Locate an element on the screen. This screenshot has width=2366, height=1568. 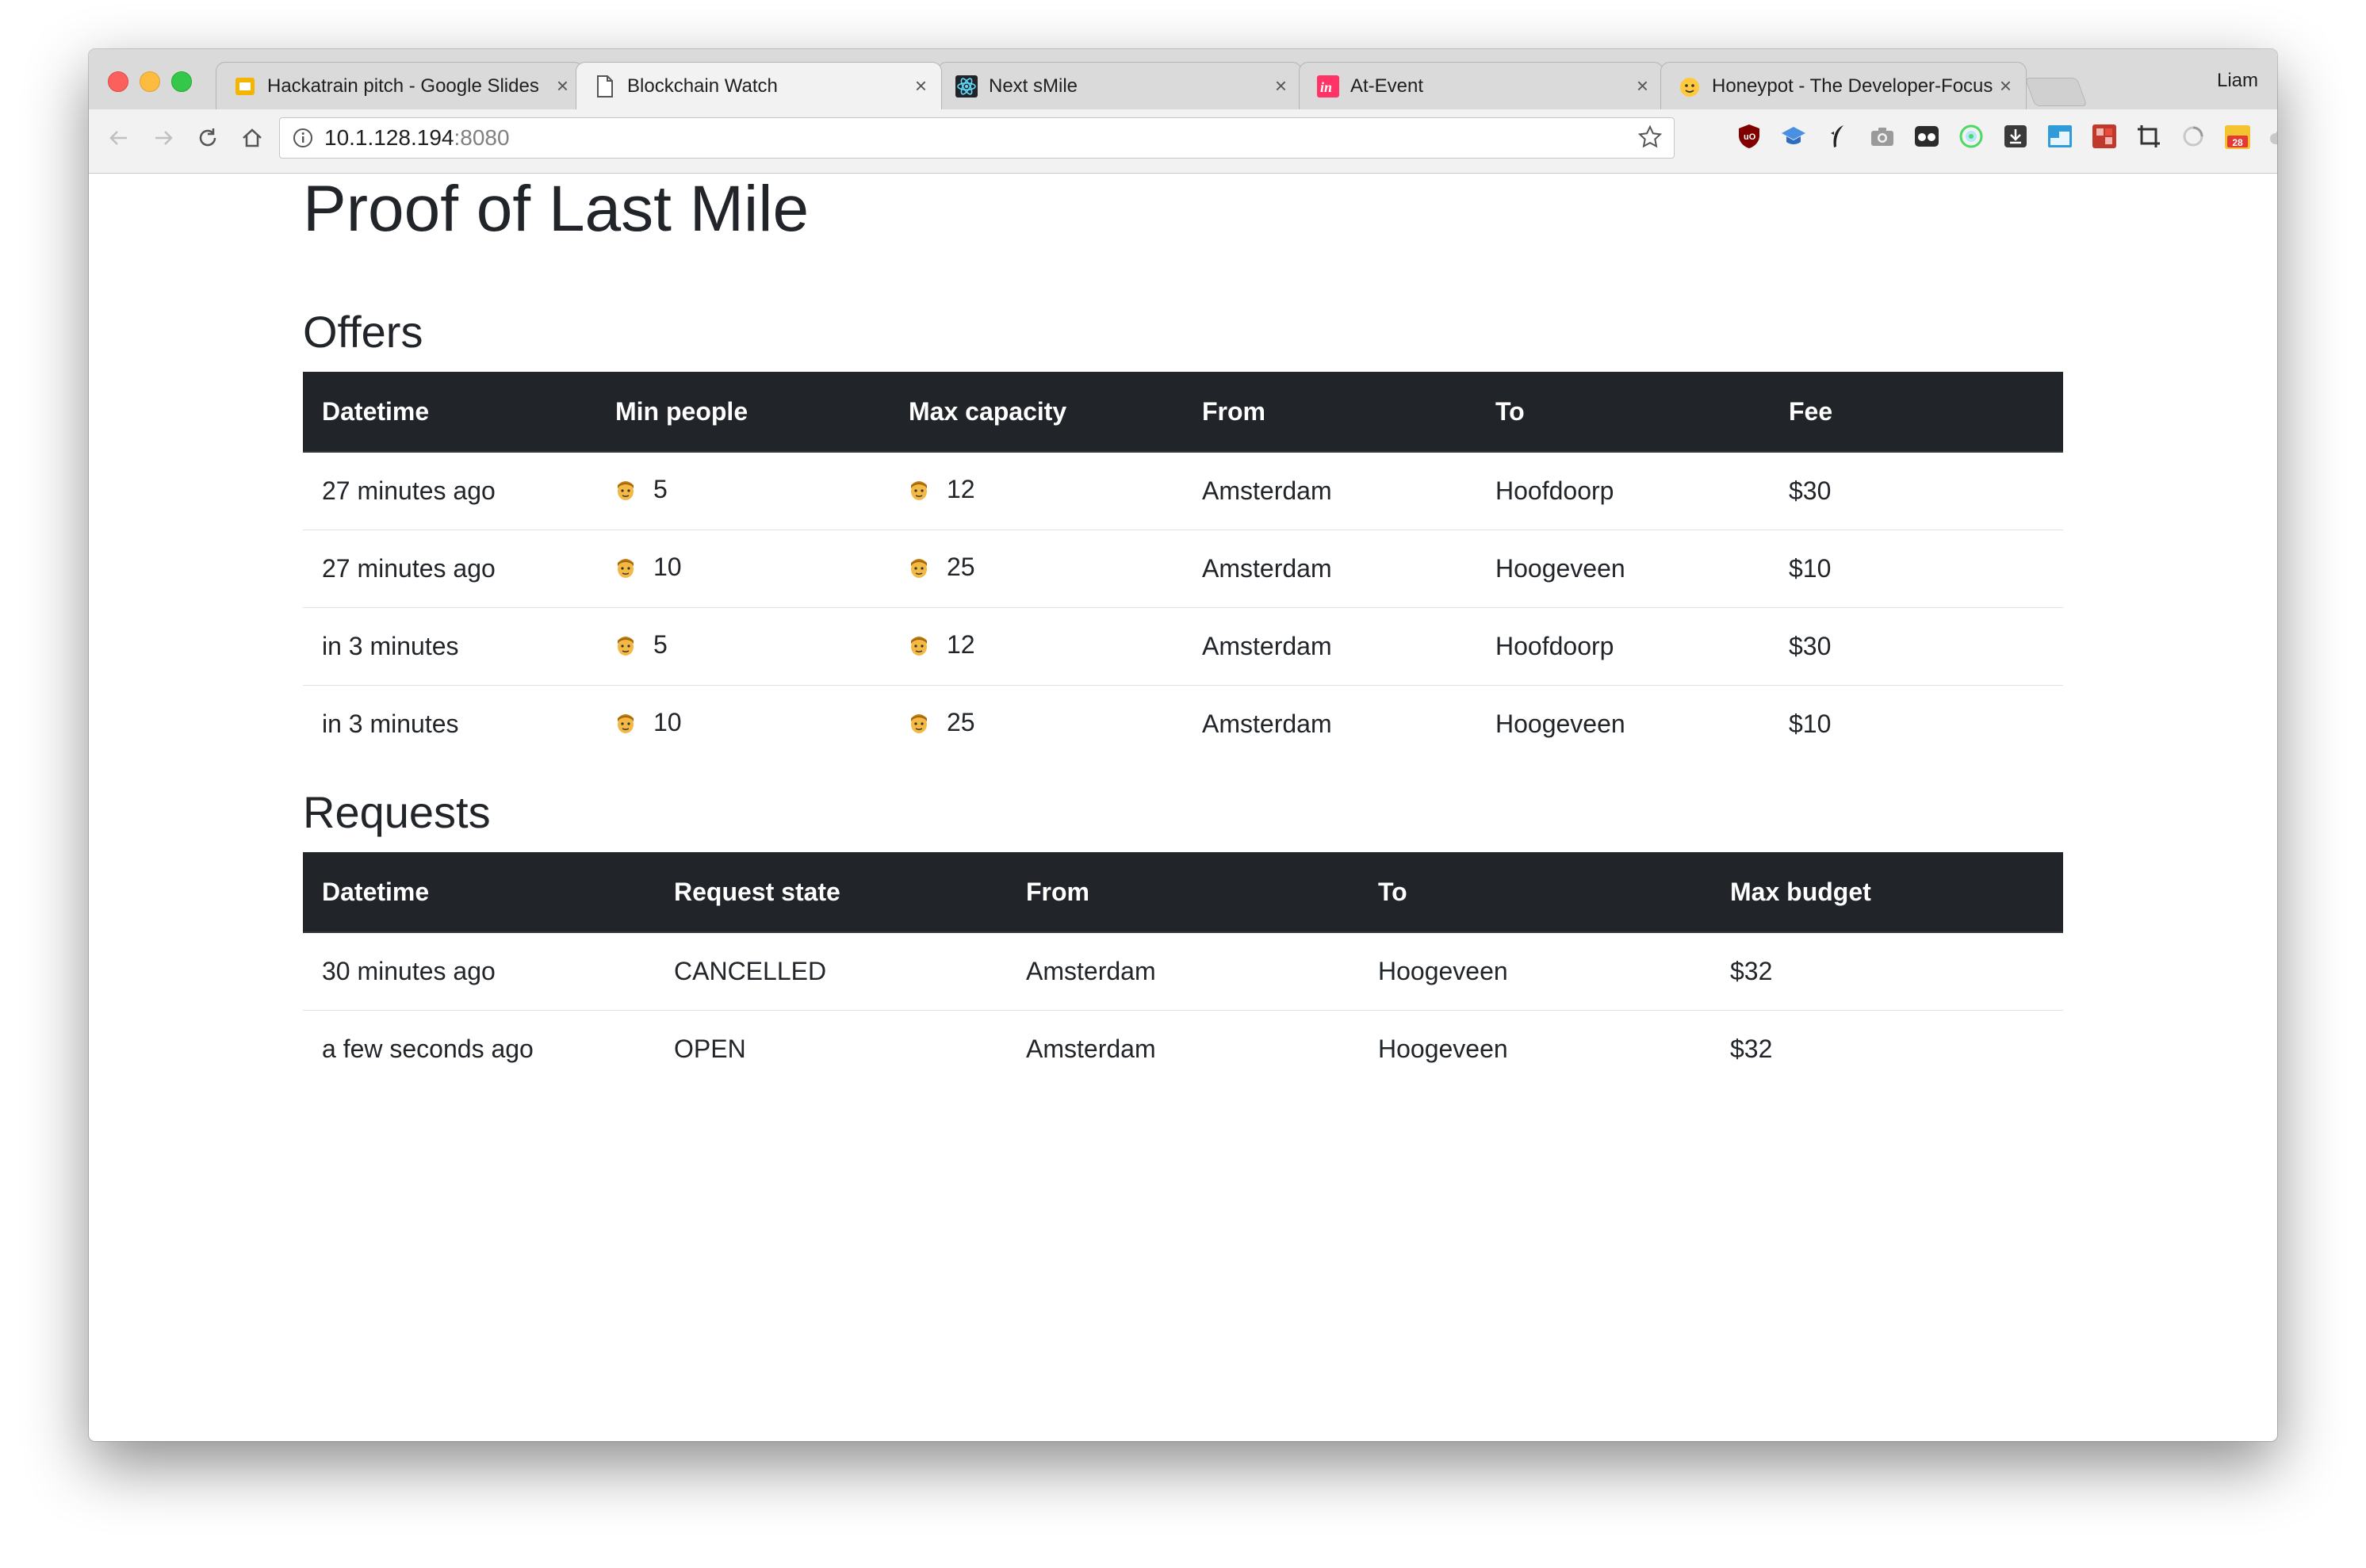
max-budget-cell: $32 is located at coordinates (1887, 971).